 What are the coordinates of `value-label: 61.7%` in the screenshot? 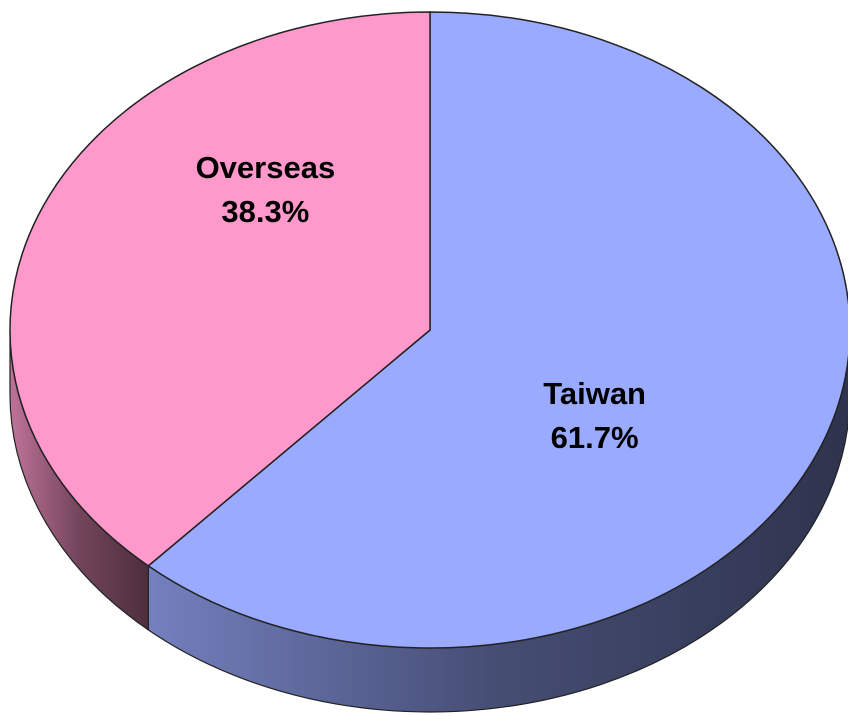 It's located at (595, 437).